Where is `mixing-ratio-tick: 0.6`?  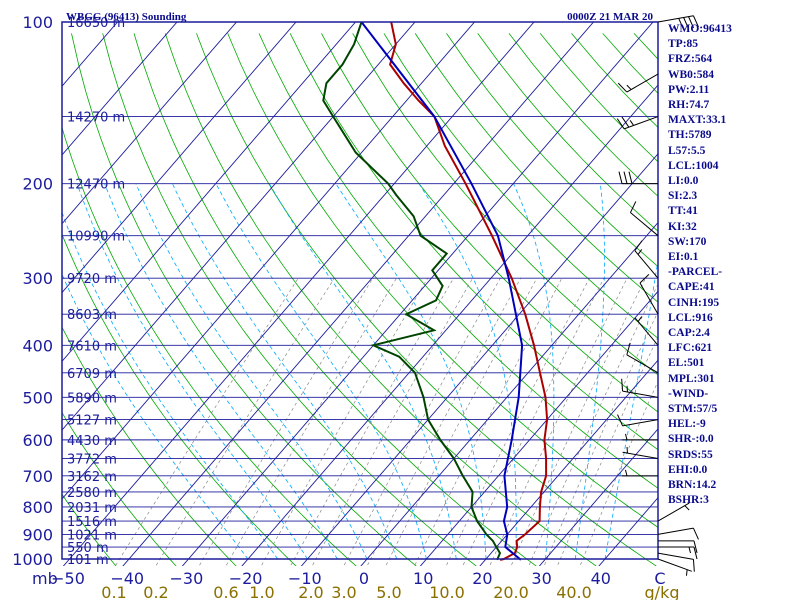 mixing-ratio-tick: 0.6 is located at coordinates (225, 591).